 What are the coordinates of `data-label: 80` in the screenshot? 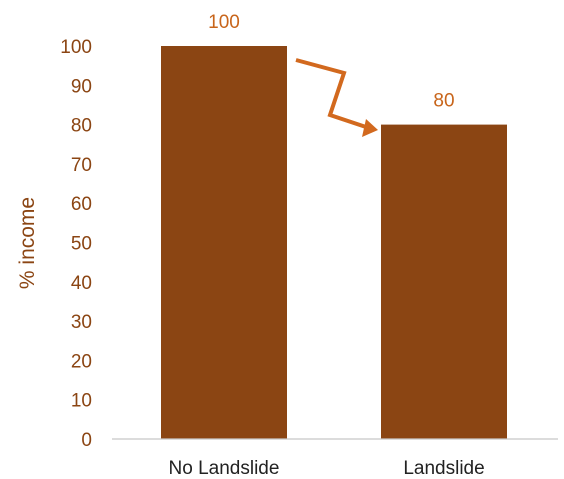 It's located at (443, 101).